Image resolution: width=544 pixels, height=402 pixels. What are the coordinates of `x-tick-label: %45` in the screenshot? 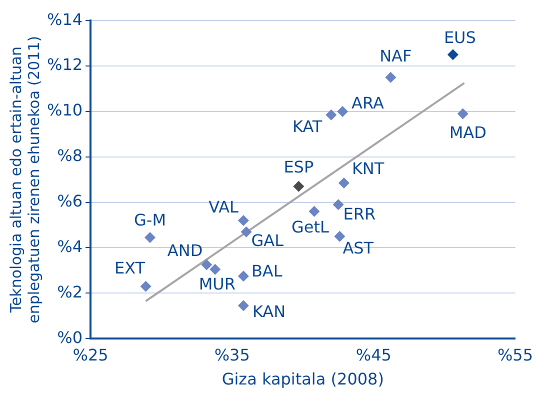 It's located at (374, 354).